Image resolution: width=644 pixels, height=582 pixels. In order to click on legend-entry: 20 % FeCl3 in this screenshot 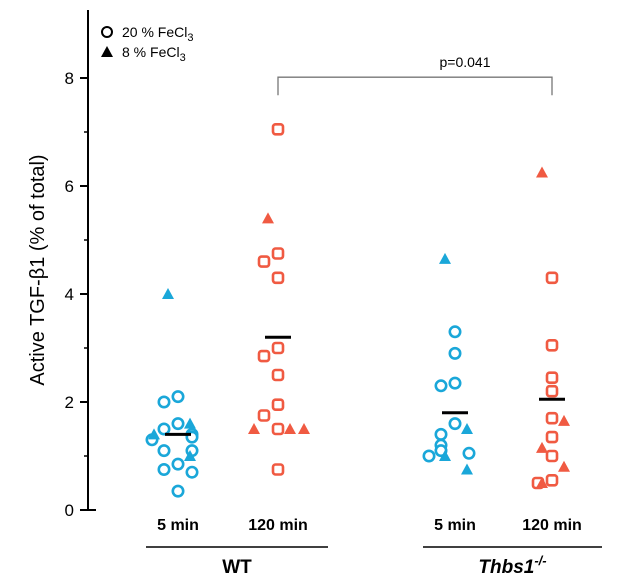, I will do `click(157, 34)`.